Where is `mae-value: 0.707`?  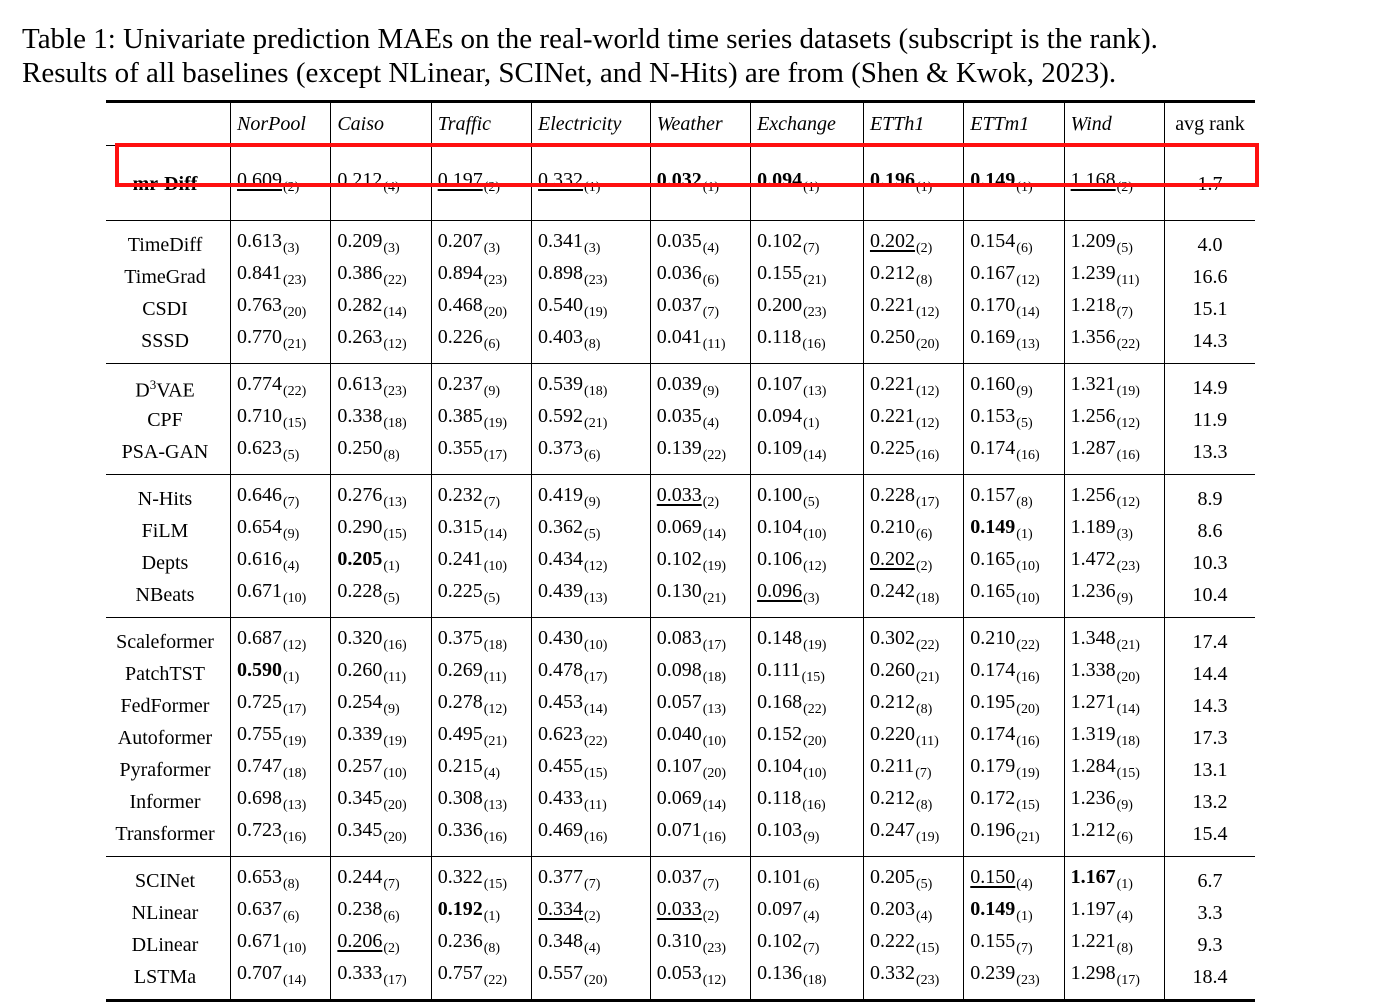
mae-value: 0.707 is located at coordinates (259, 973).